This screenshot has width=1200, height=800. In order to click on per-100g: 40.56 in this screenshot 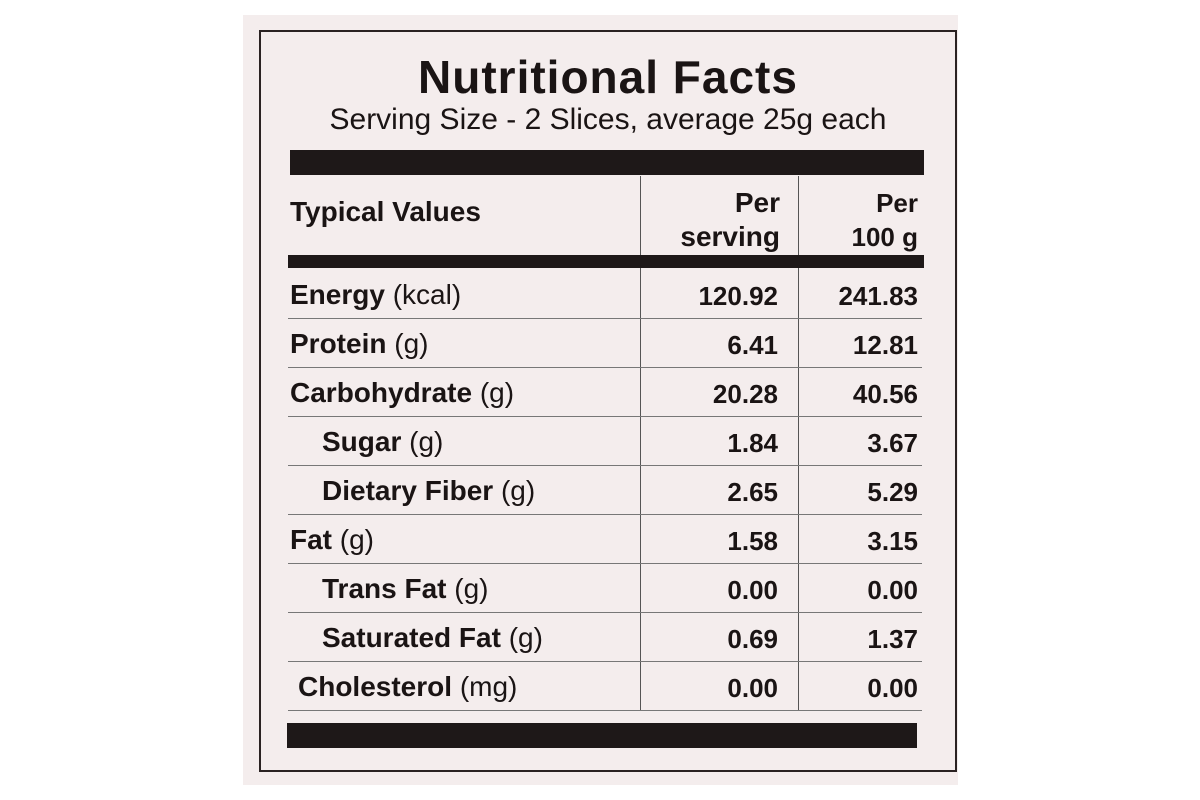, I will do `click(885, 394)`.